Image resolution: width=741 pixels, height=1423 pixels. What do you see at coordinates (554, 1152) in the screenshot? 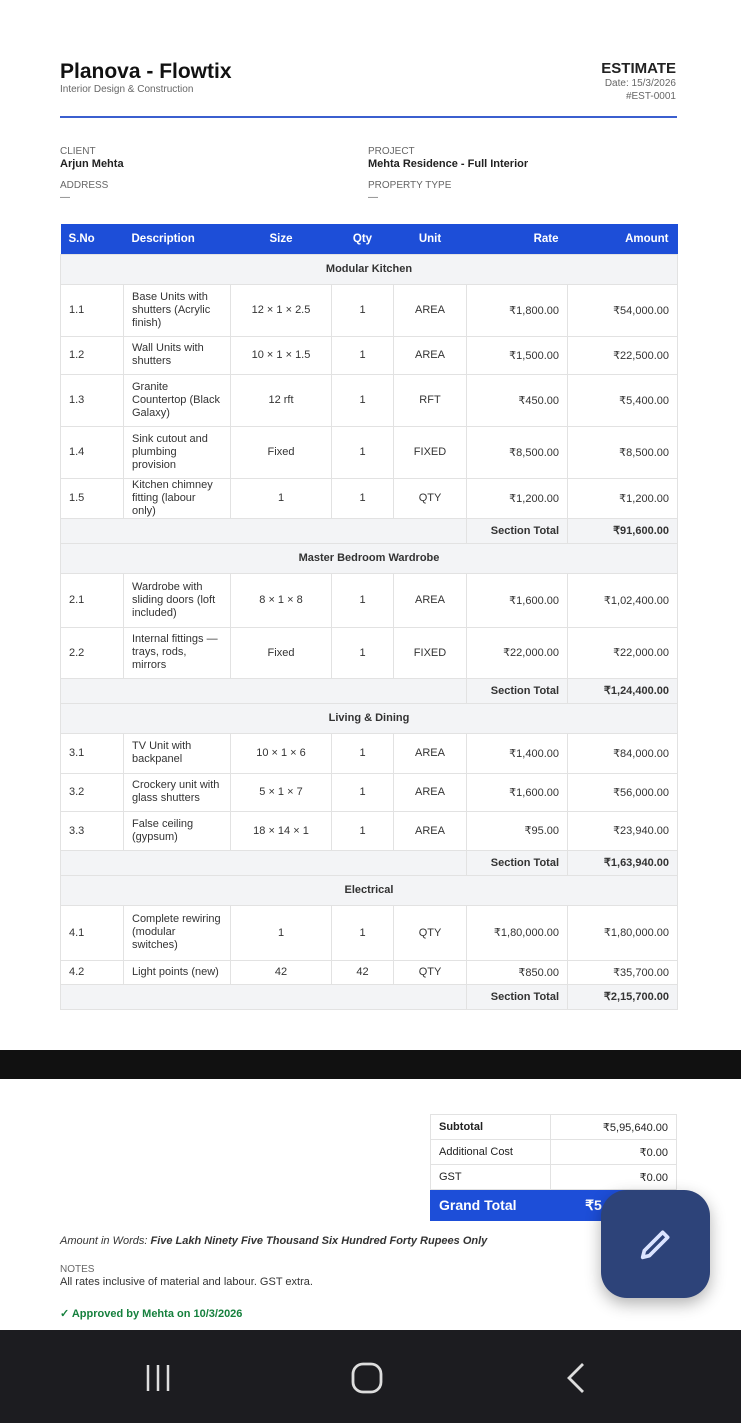
I see `additional-cost-row: Additional Cost ₹0.00` at bounding box center [554, 1152].